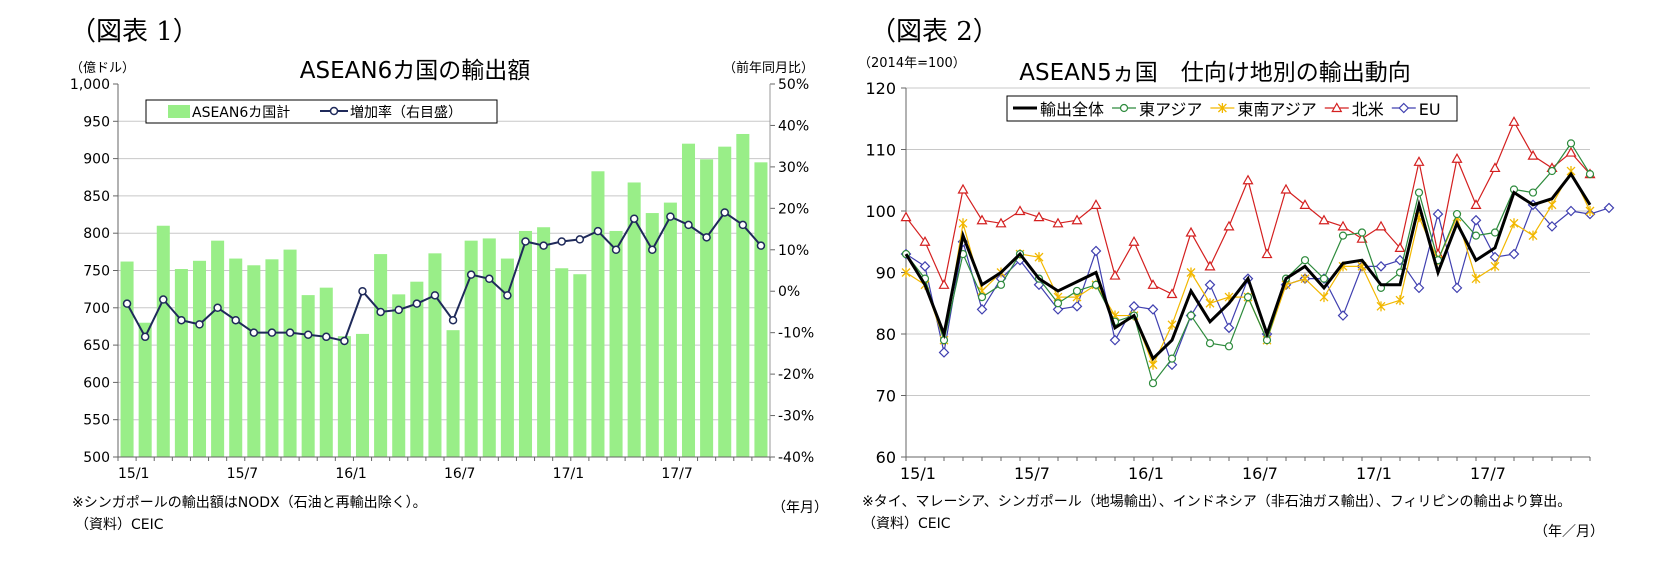 Image resolution: width=1671 pixels, height=580 pixels. What do you see at coordinates (1368, 109) in the screenshot?
I see `chart2-legend-label: 北米` at bounding box center [1368, 109].